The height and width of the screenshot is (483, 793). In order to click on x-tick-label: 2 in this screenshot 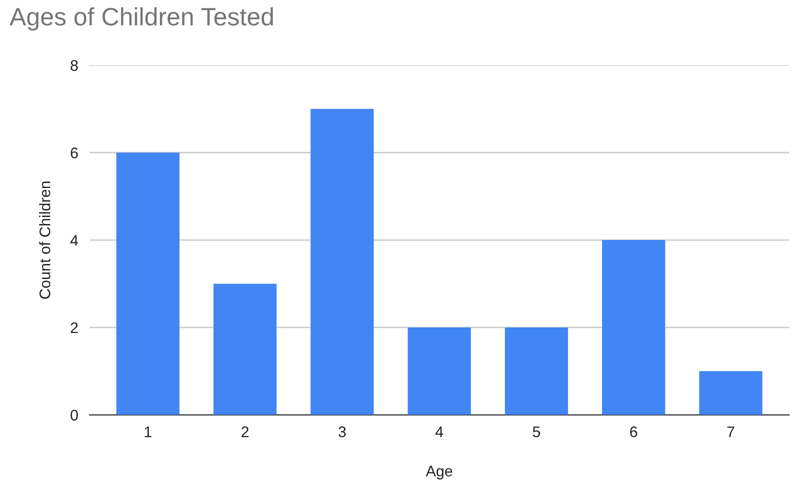, I will do `click(245, 432)`.